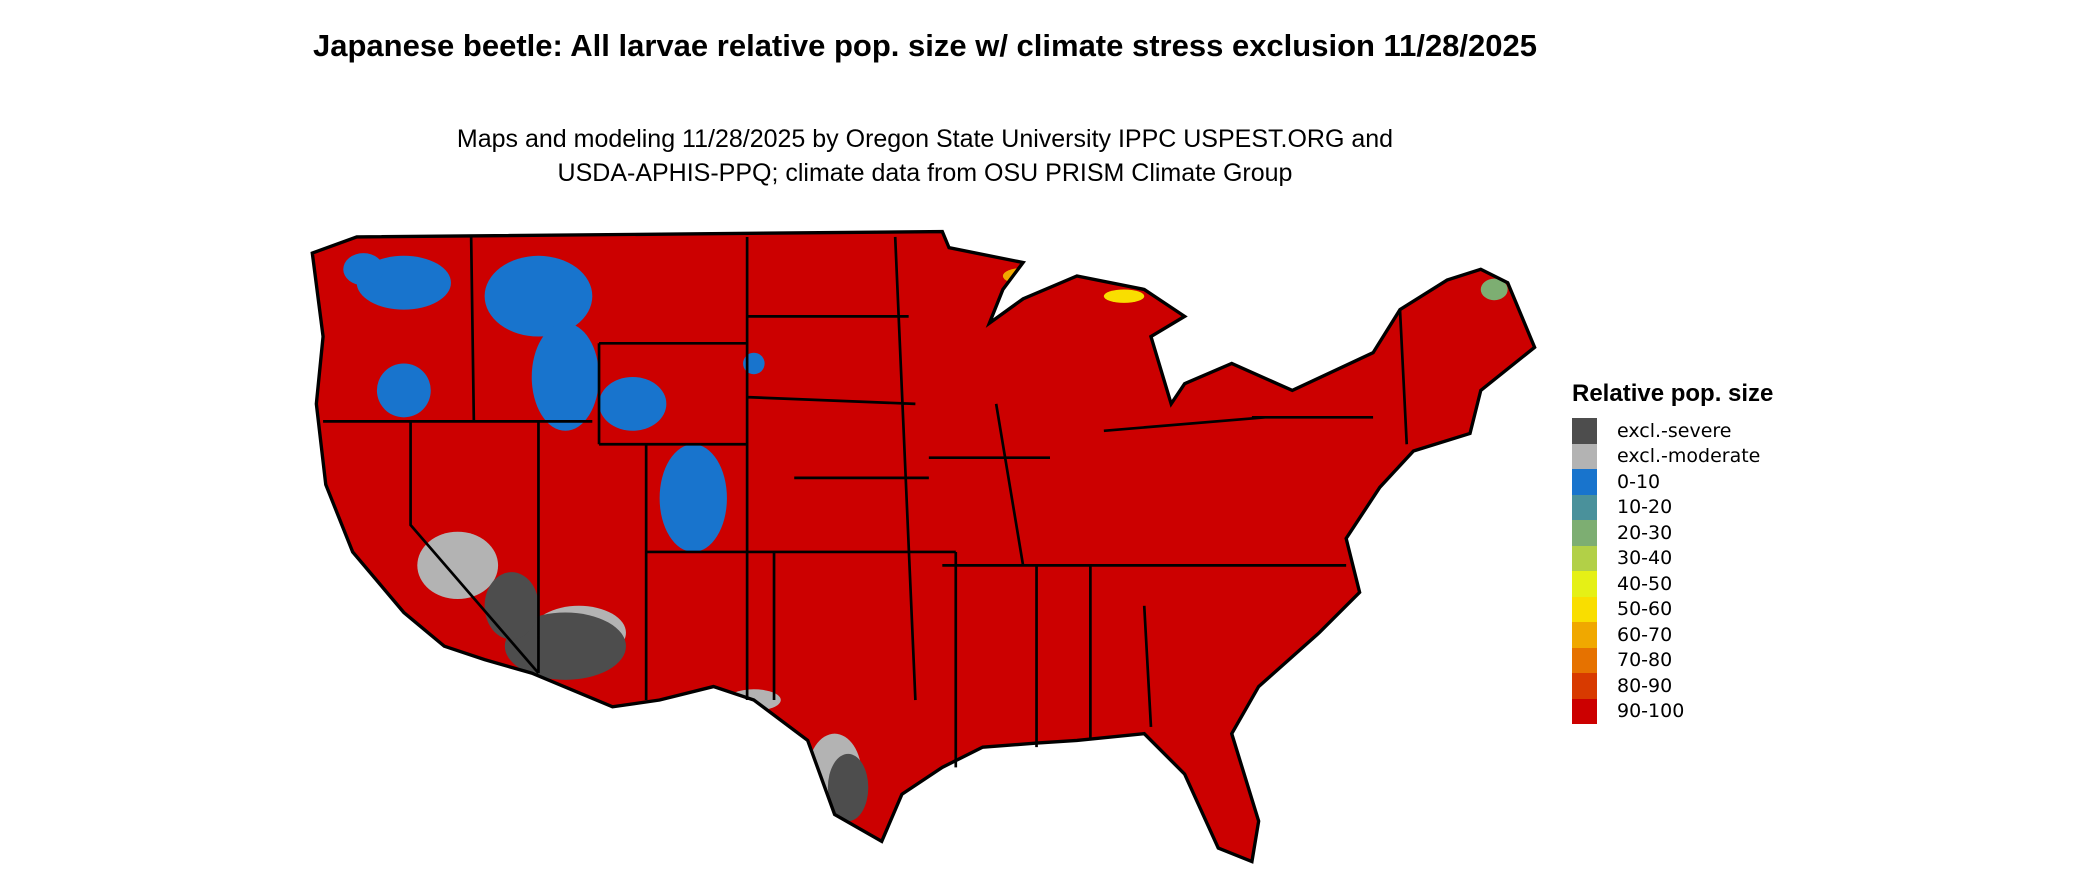  Describe the element at coordinates (1645, 609) in the screenshot. I see `legend-label: 50-60` at that location.